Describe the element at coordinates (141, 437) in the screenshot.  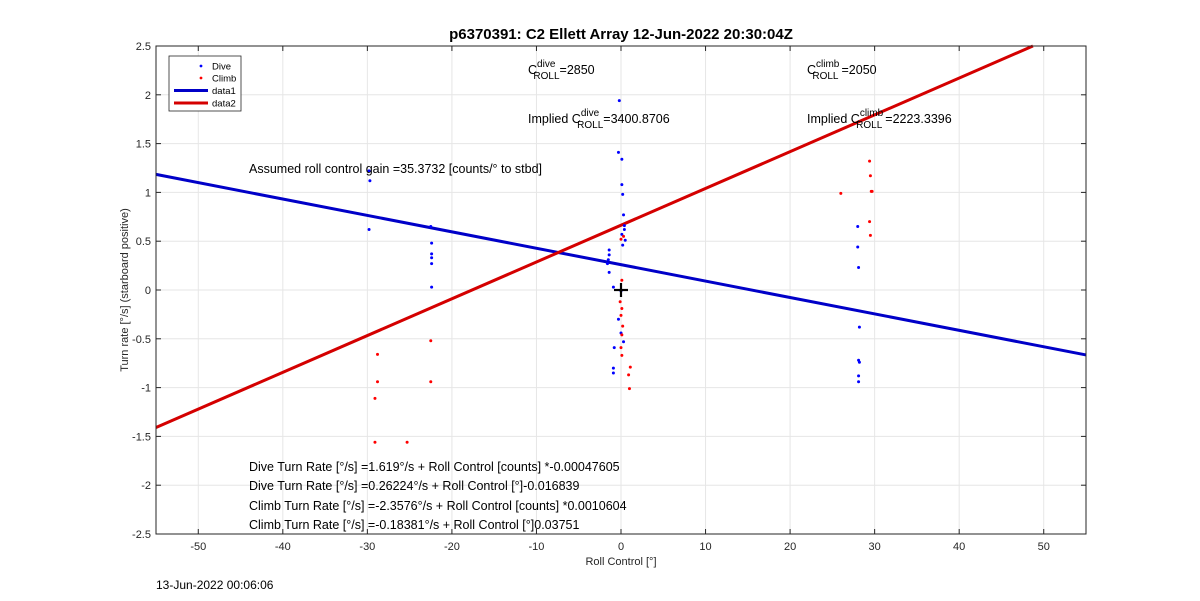
I see `y-tick-label: -1.5` at that location.